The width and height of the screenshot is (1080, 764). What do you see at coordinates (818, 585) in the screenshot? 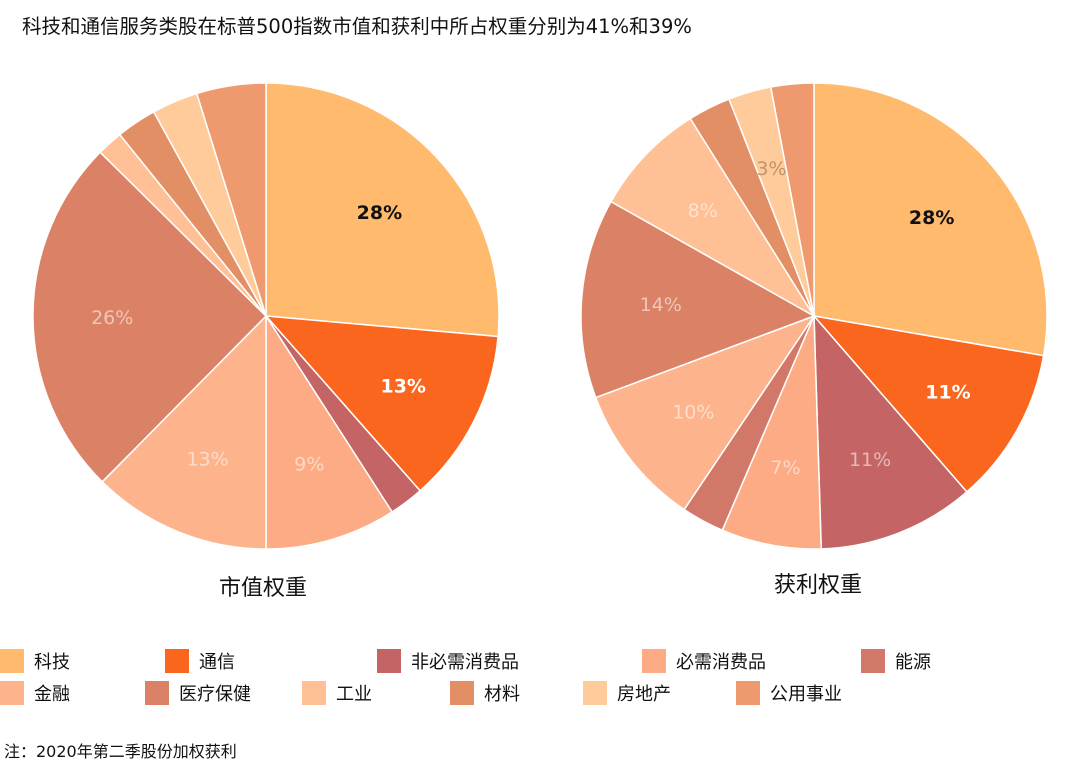
I see `pie-title-earnings: 获利权重` at bounding box center [818, 585].